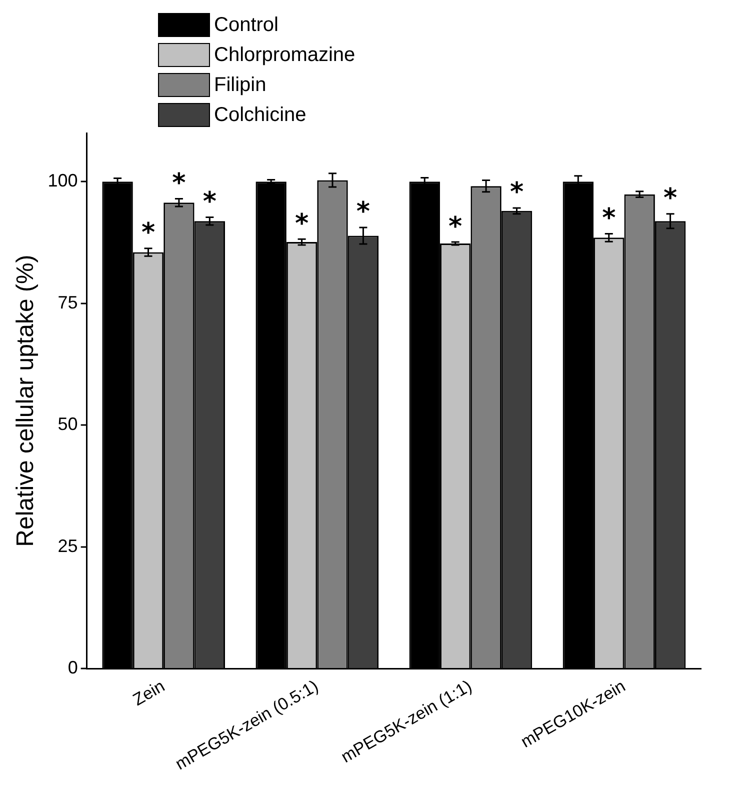 This screenshot has height=791, width=729. Describe the element at coordinates (246, 25) in the screenshot. I see `legend-label: Control` at that location.